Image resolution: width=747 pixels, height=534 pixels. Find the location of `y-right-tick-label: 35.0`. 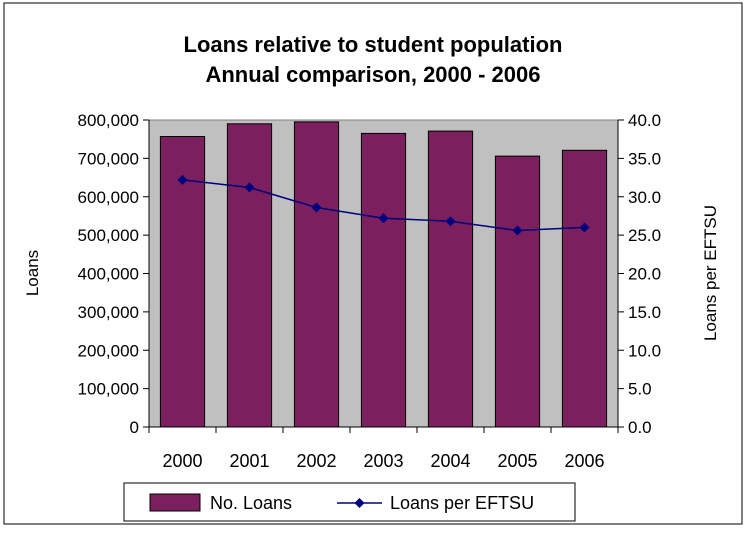

y-right-tick-label: 35.0 is located at coordinates (644, 158).